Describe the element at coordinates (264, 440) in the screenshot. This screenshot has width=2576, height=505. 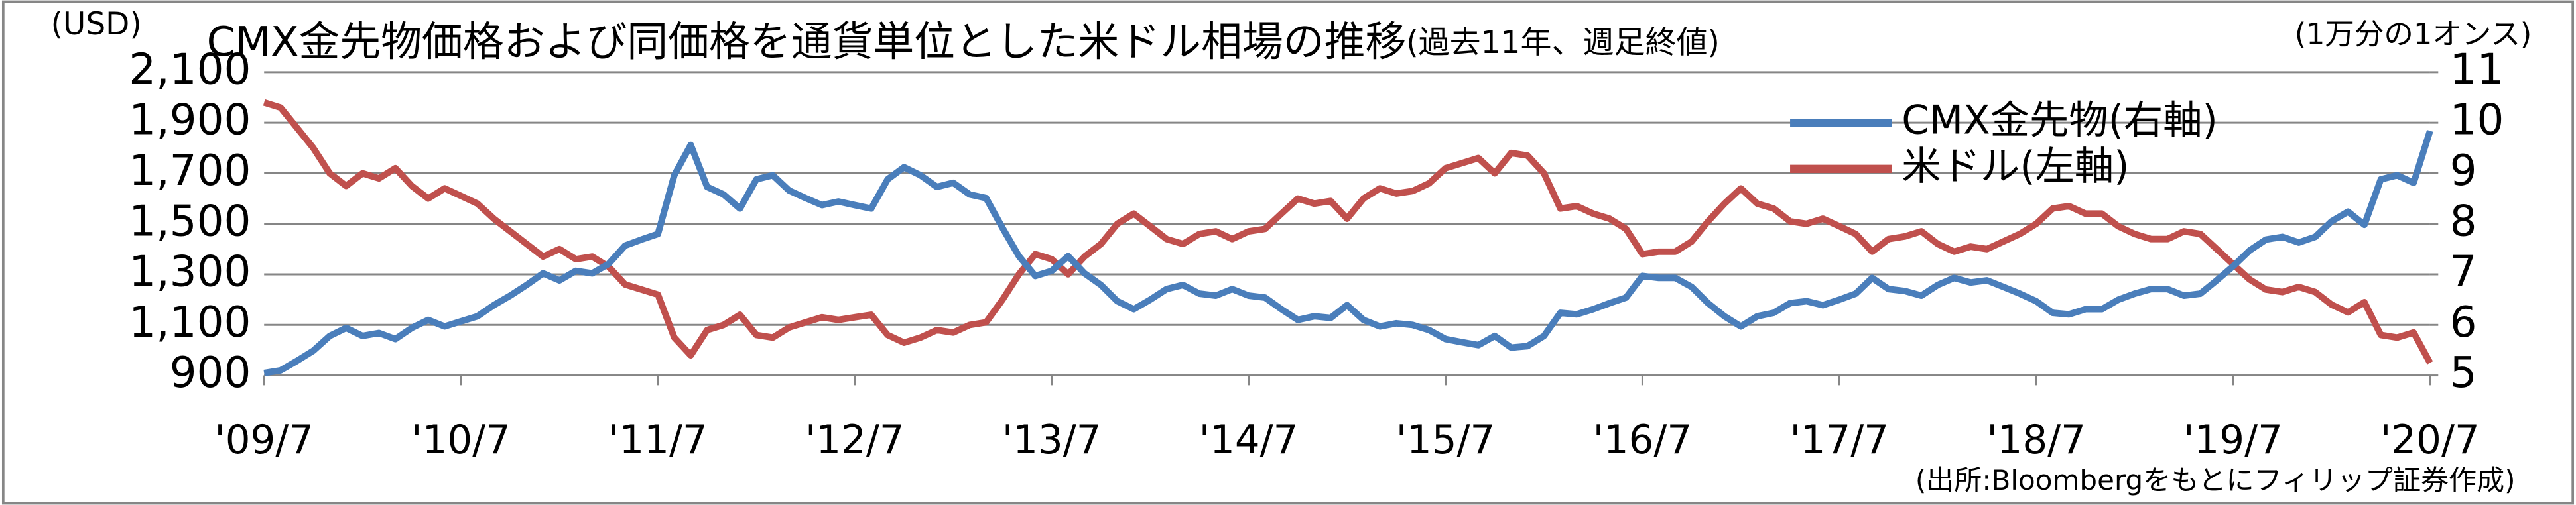
I see `x-tick-label: '09/7` at that location.